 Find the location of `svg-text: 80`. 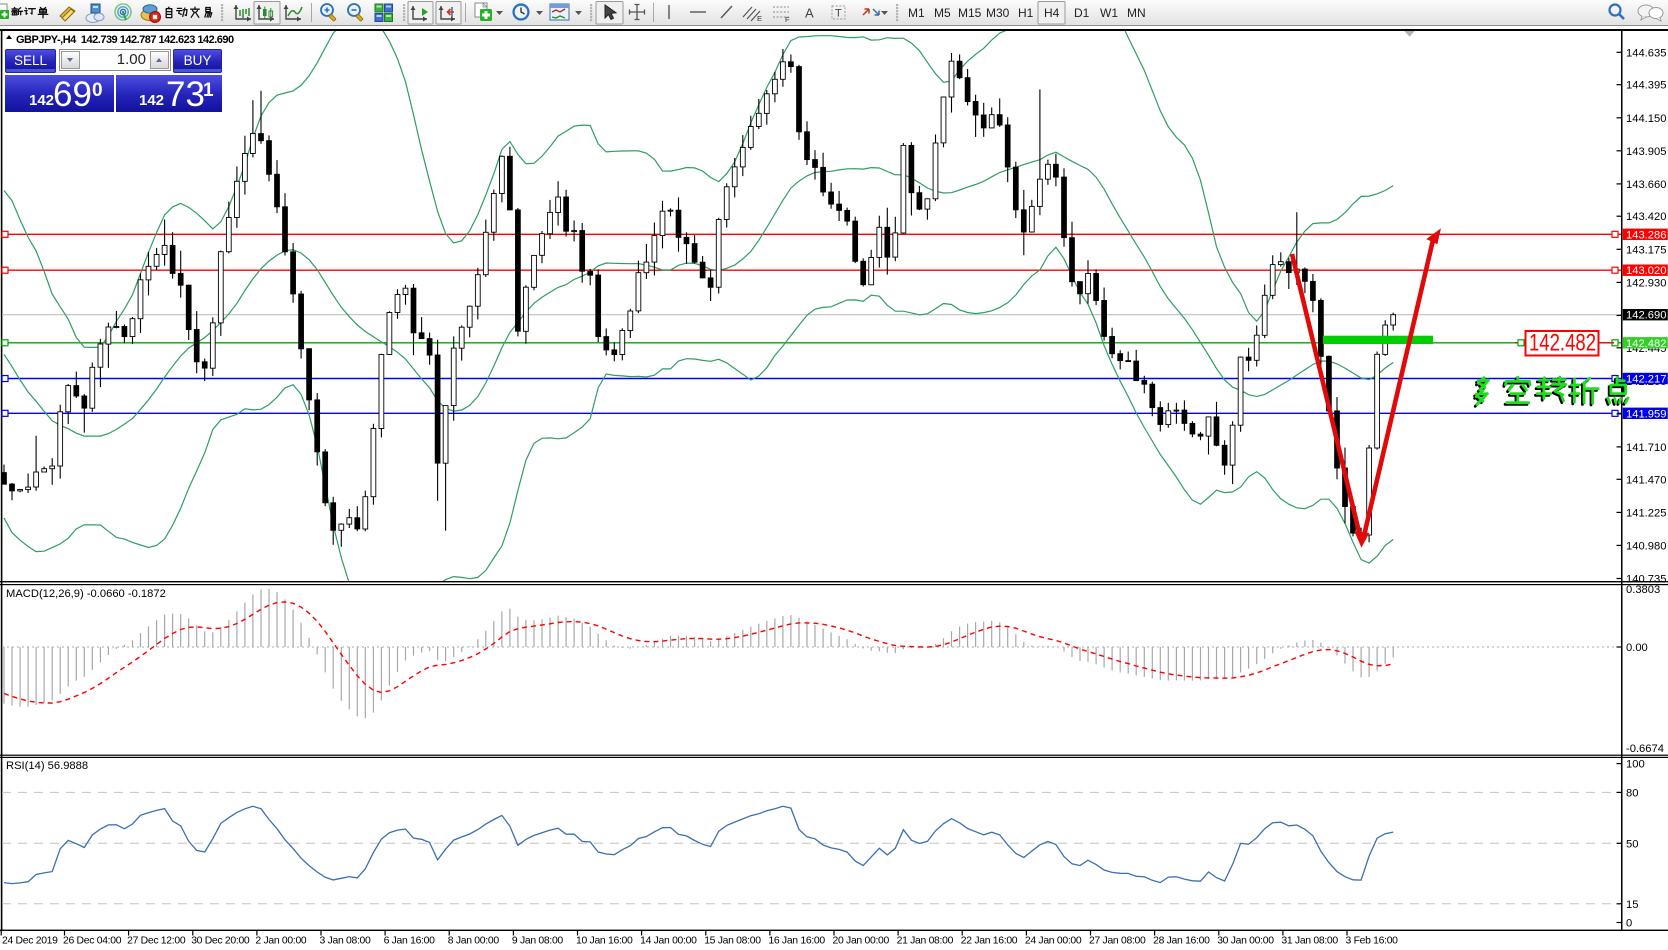

svg-text: 80 is located at coordinates (1632, 793).